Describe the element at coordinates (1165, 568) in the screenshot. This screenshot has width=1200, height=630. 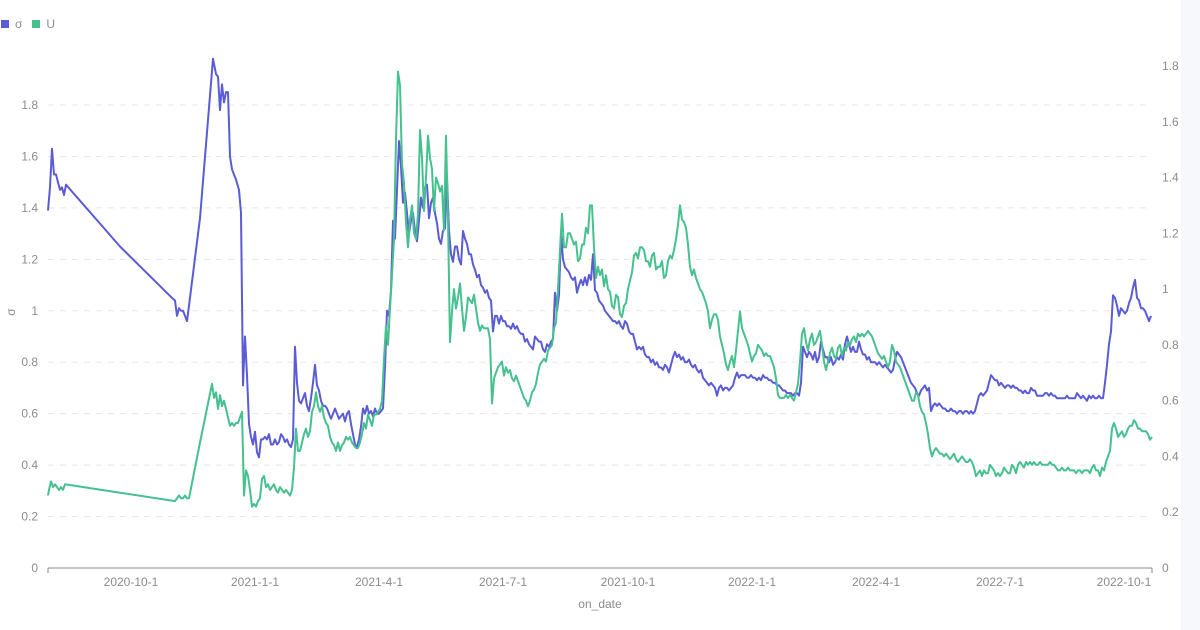
I see `y-right-tick-label: 0` at that location.